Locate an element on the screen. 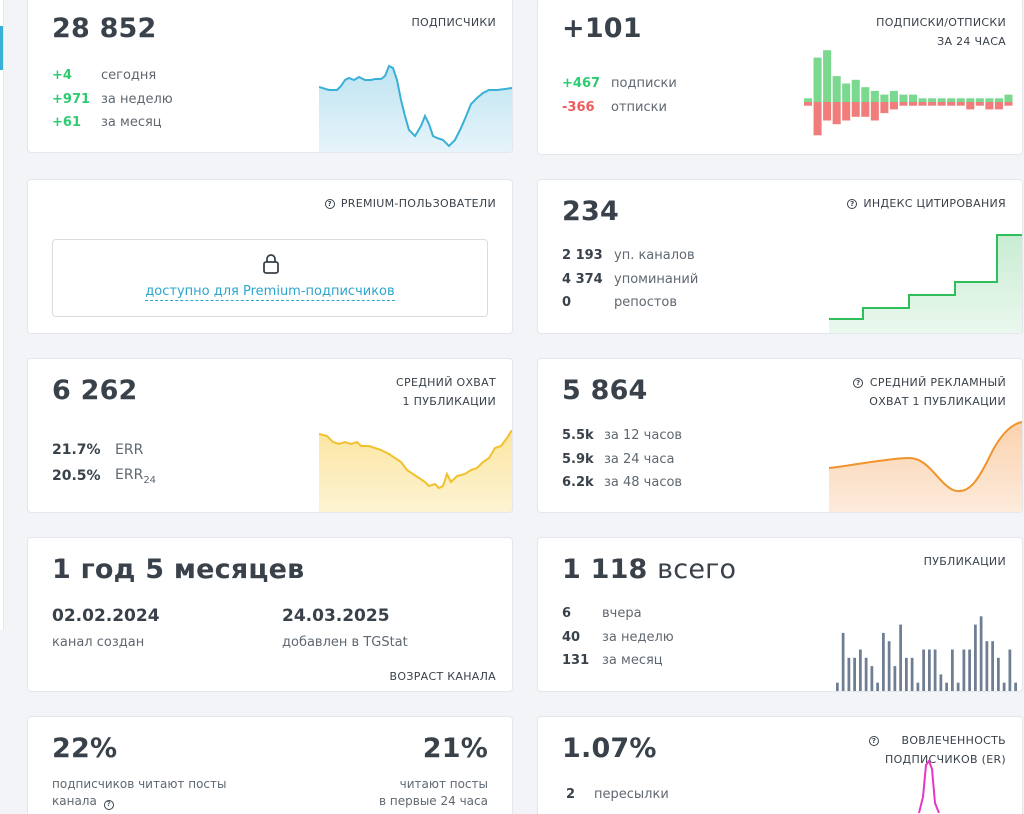  stat-row-yesterday: 6 вчера is located at coordinates (618, 614).